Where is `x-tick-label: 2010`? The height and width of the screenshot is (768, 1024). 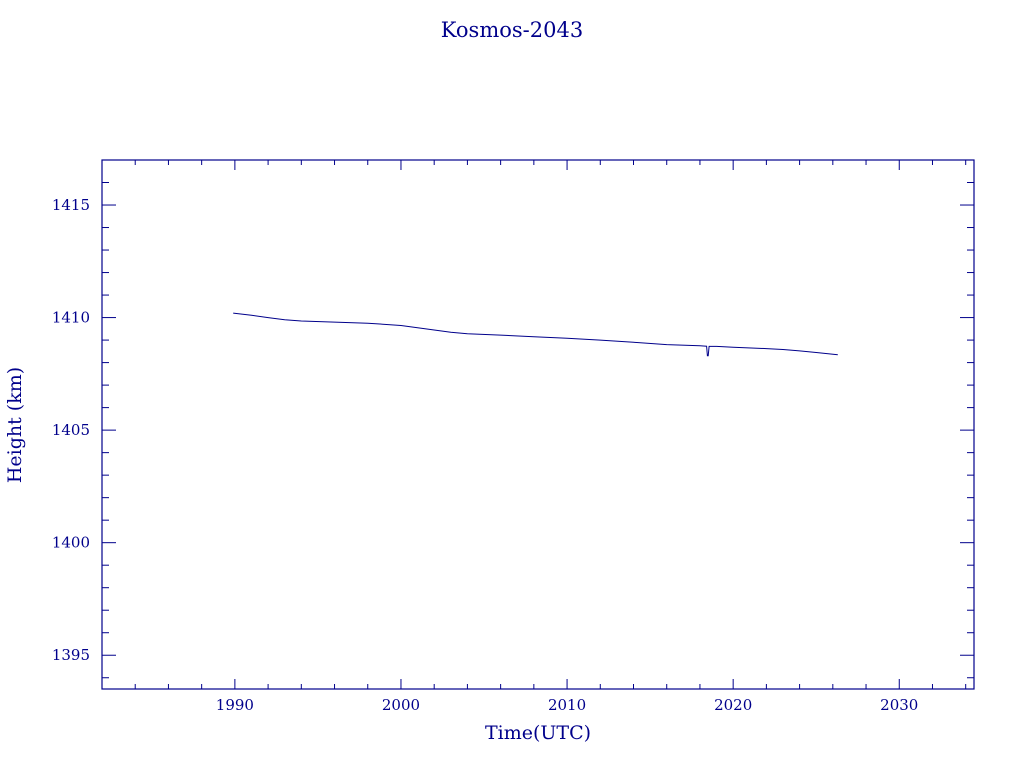
x-tick-label: 2010 is located at coordinates (567, 705).